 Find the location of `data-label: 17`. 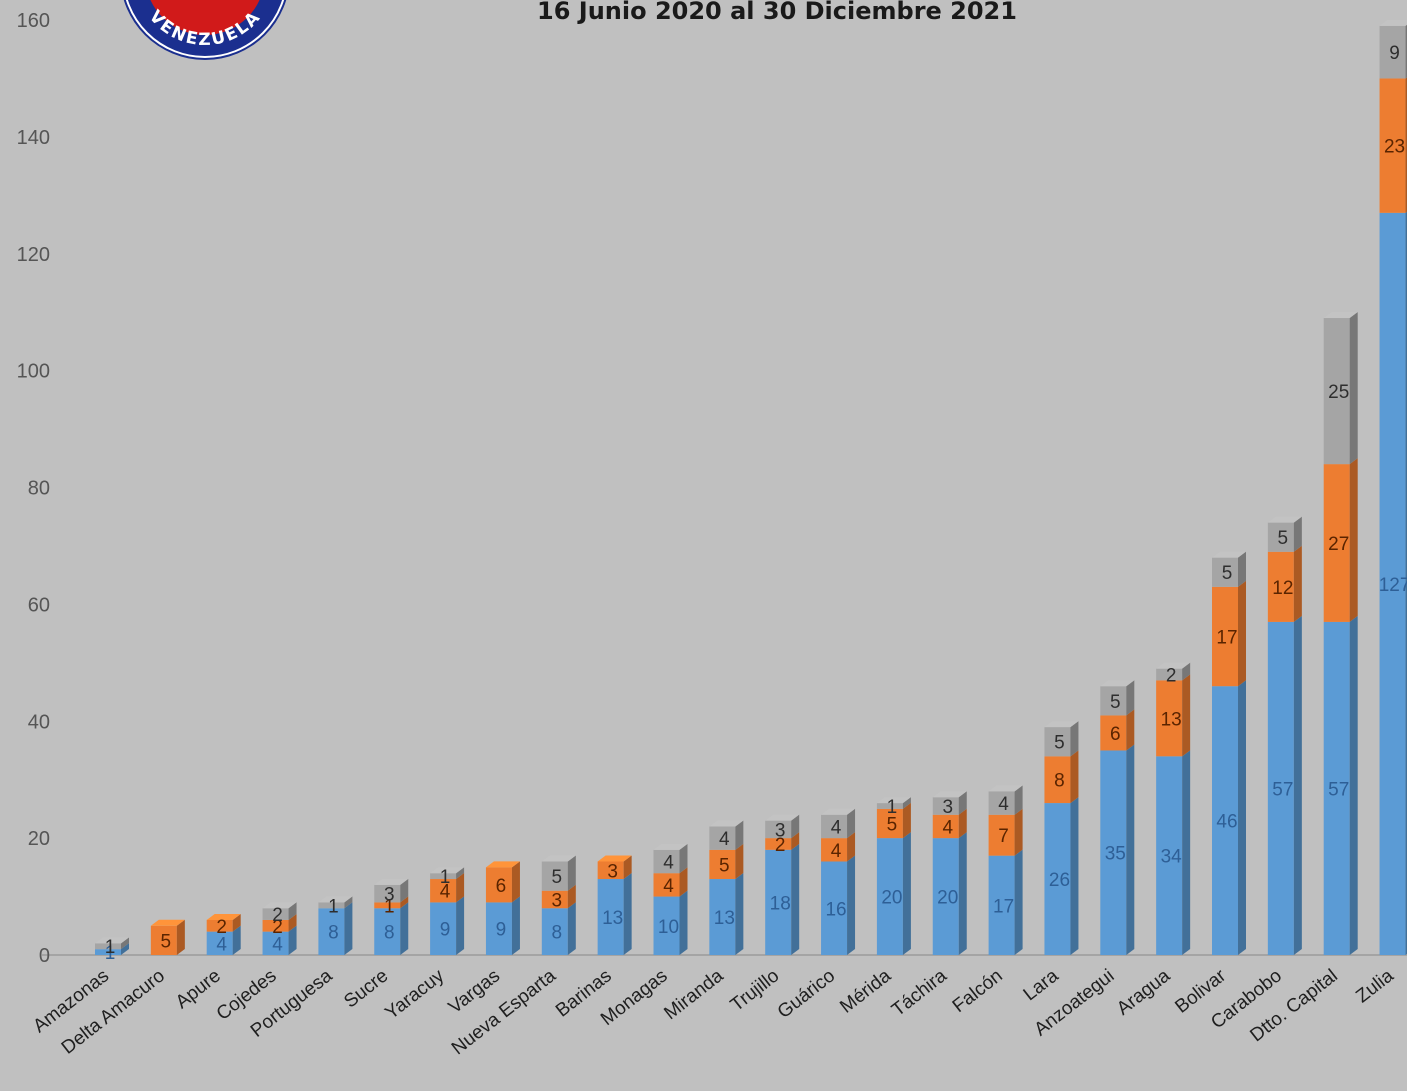

data-label: 17 is located at coordinates (1003, 906).